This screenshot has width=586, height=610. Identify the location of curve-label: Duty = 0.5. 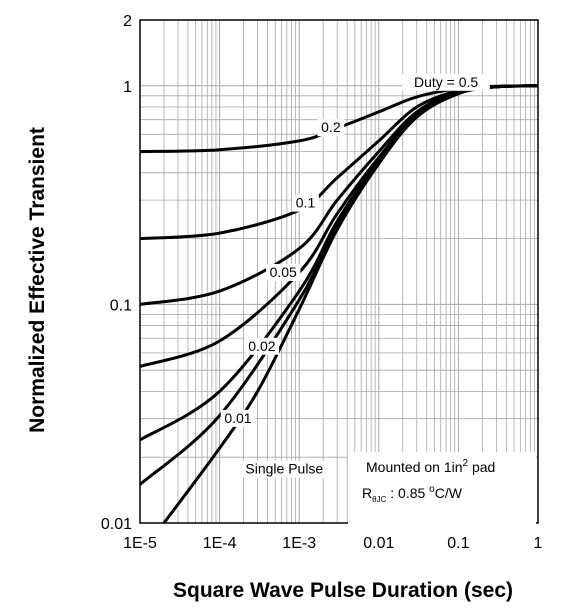
(446, 82).